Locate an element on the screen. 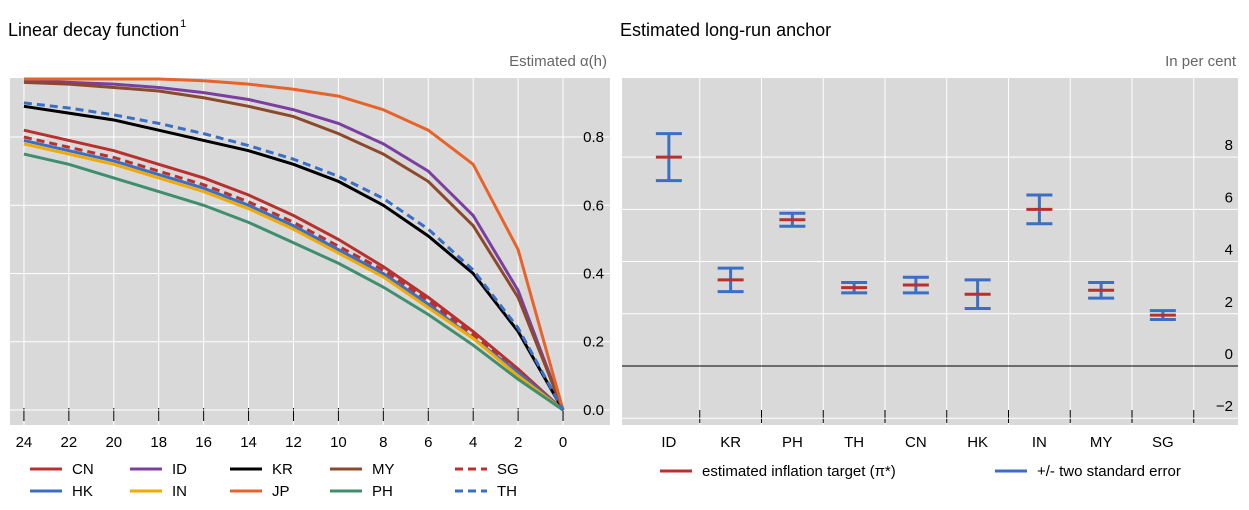 This screenshot has height=510, width=1249. y-axis-label: Estimated α(h) is located at coordinates (558, 61).